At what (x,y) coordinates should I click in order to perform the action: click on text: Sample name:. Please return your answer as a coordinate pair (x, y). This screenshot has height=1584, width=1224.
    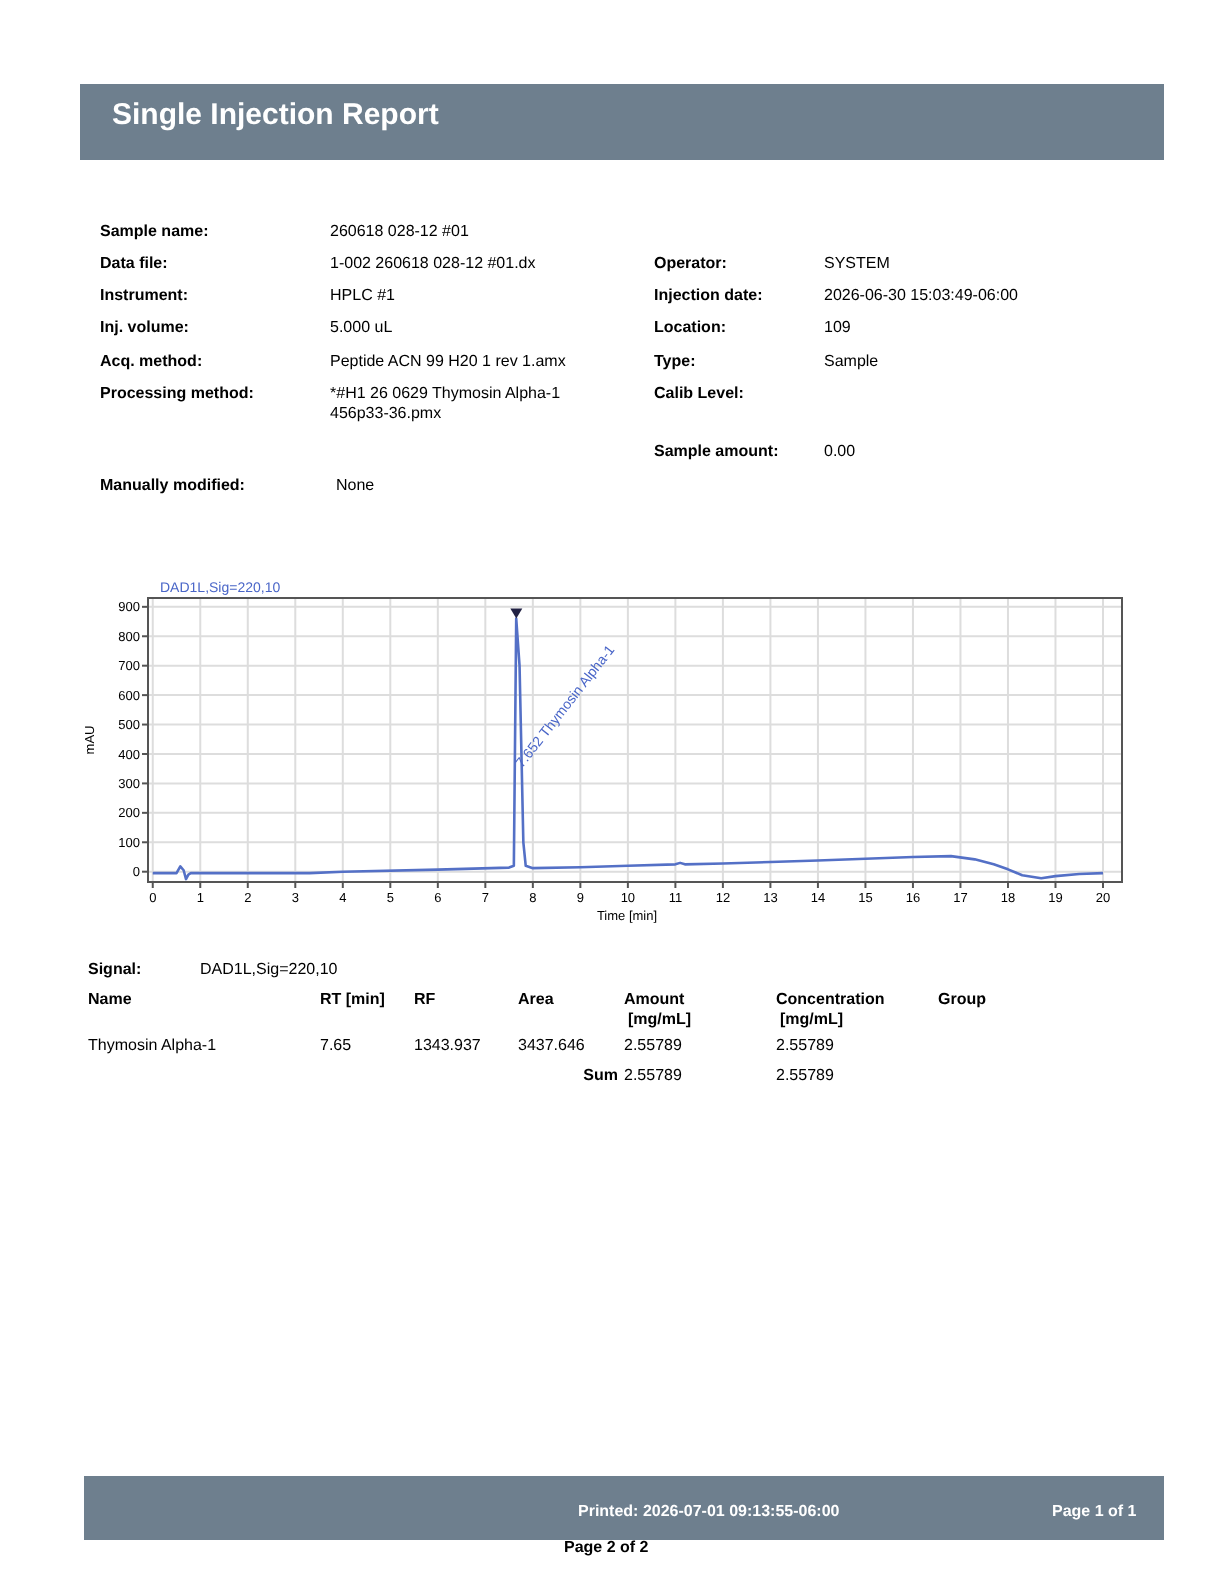
    Looking at the image, I should click on (154, 231).